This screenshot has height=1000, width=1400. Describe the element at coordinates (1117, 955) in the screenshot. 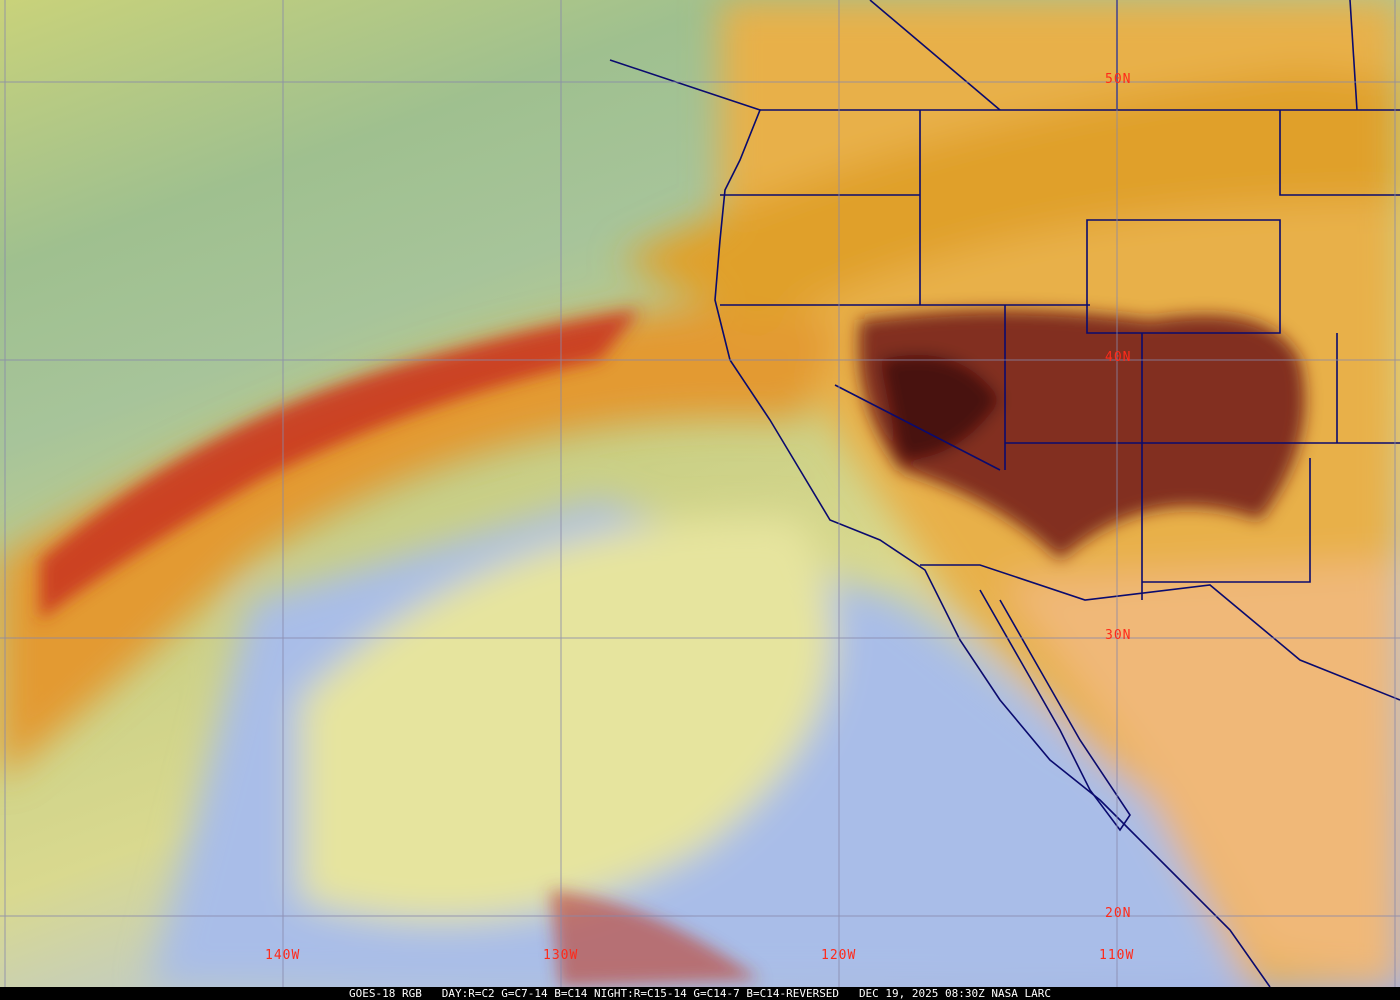

I see `lon-label-110w: 110W` at that location.